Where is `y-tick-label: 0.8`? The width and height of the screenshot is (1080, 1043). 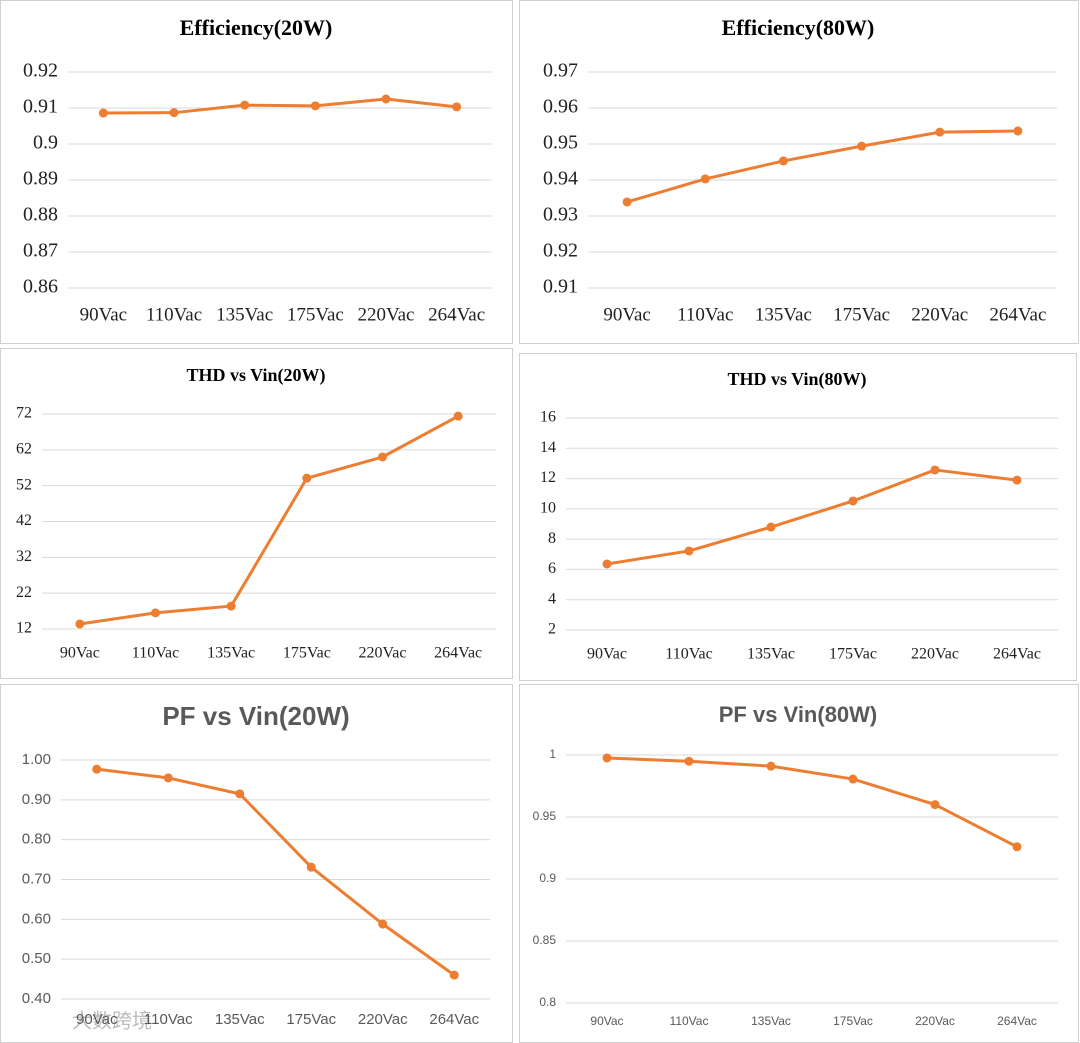 y-tick-label: 0.8 is located at coordinates (547, 1002).